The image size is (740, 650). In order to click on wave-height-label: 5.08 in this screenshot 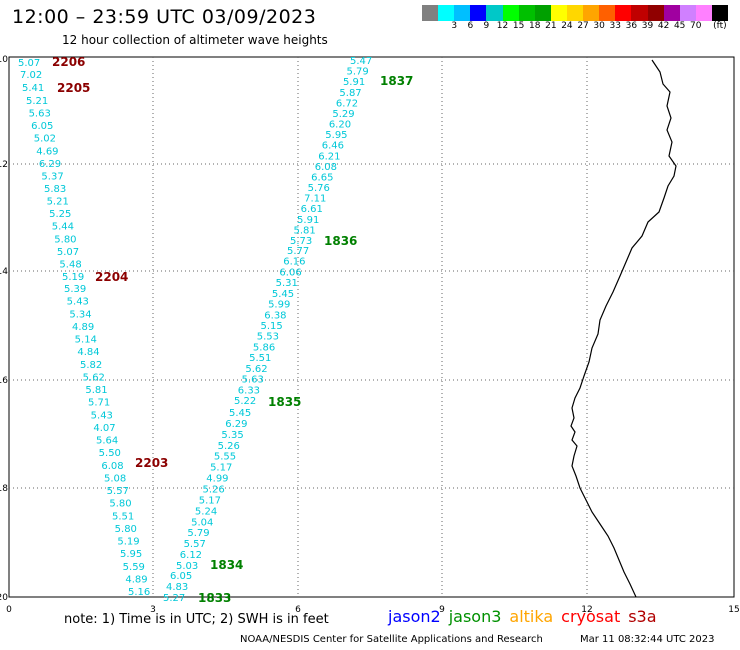, I will do `click(115, 478)`.